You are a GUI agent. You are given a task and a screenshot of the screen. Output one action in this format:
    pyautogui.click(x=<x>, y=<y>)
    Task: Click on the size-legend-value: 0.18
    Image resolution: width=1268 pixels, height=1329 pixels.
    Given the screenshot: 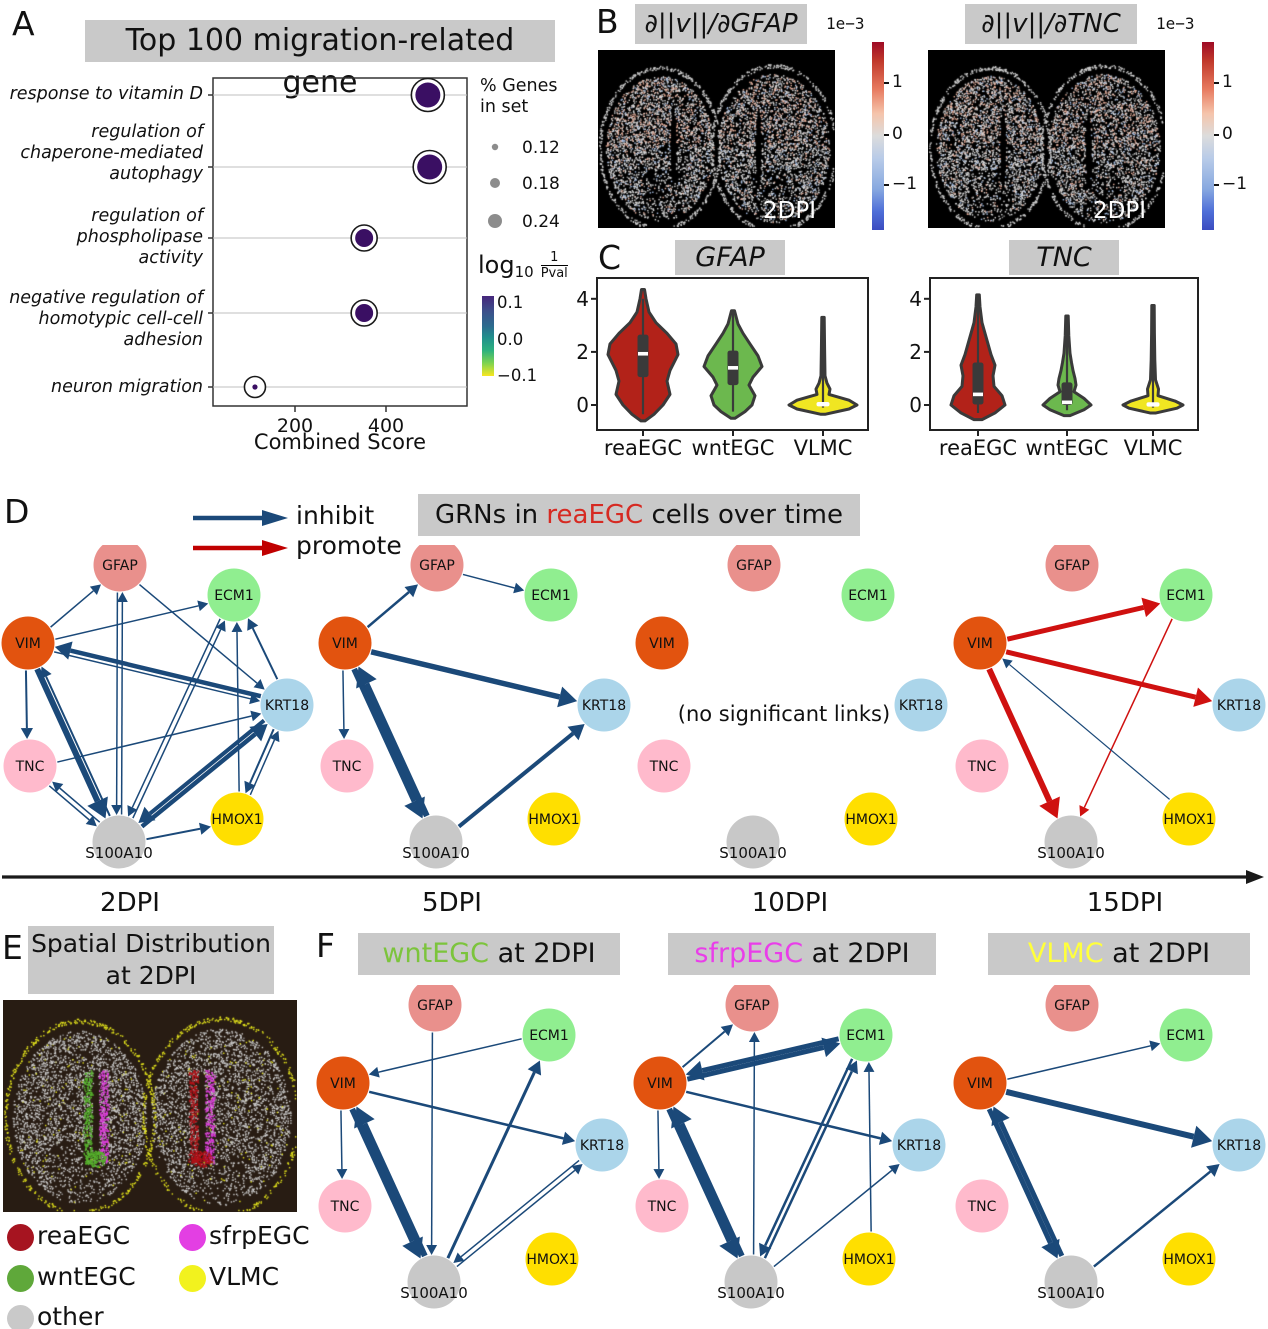 What is the action you would take?
    pyautogui.click(x=541, y=184)
    